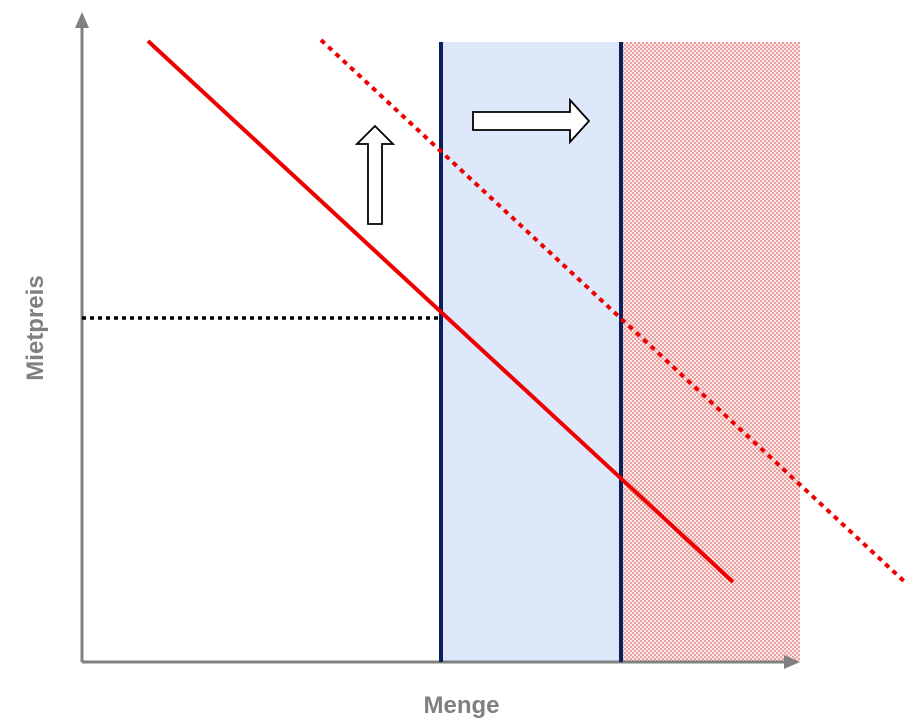  Describe the element at coordinates (792, 662) in the screenshot. I see `x-axis-arrow-icon` at that location.